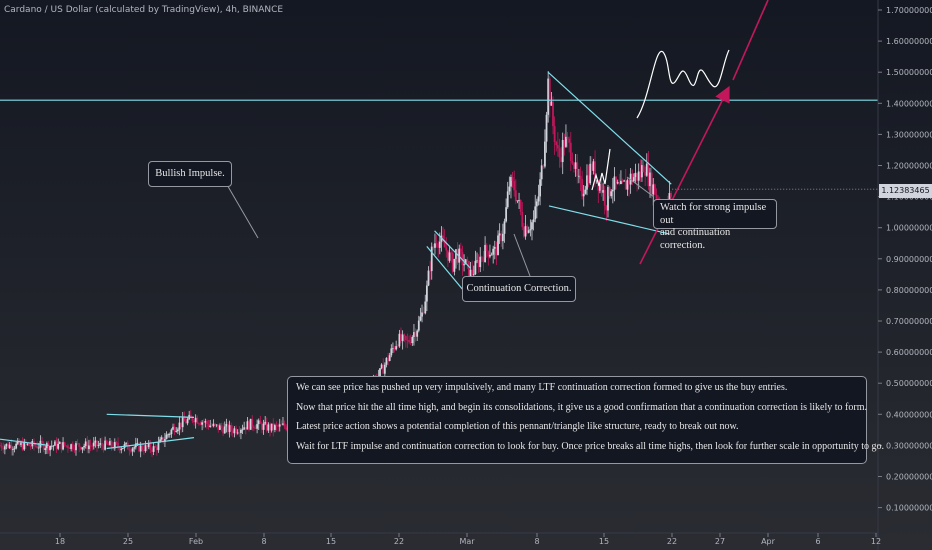 The height and width of the screenshot is (550, 932). Describe the element at coordinates (909, 352) in the screenshot. I see `price-tick-label: 0.60000000` at that location.